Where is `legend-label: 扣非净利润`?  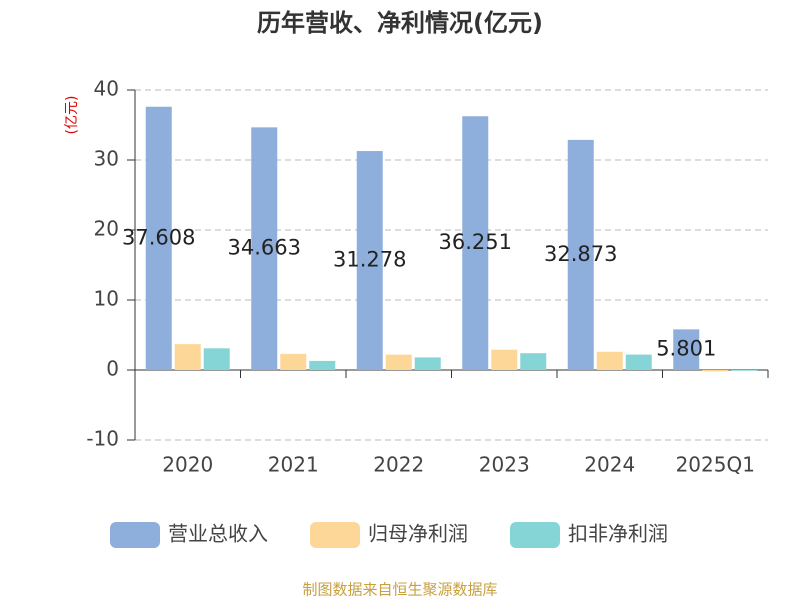
legend-label: 扣非净利润 is located at coordinates (618, 534).